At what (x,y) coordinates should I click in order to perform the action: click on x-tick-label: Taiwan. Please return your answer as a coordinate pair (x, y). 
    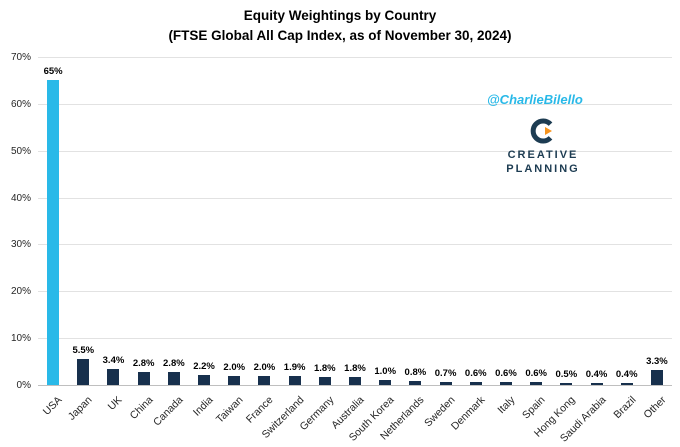
    Looking at the image, I should click on (230, 410).